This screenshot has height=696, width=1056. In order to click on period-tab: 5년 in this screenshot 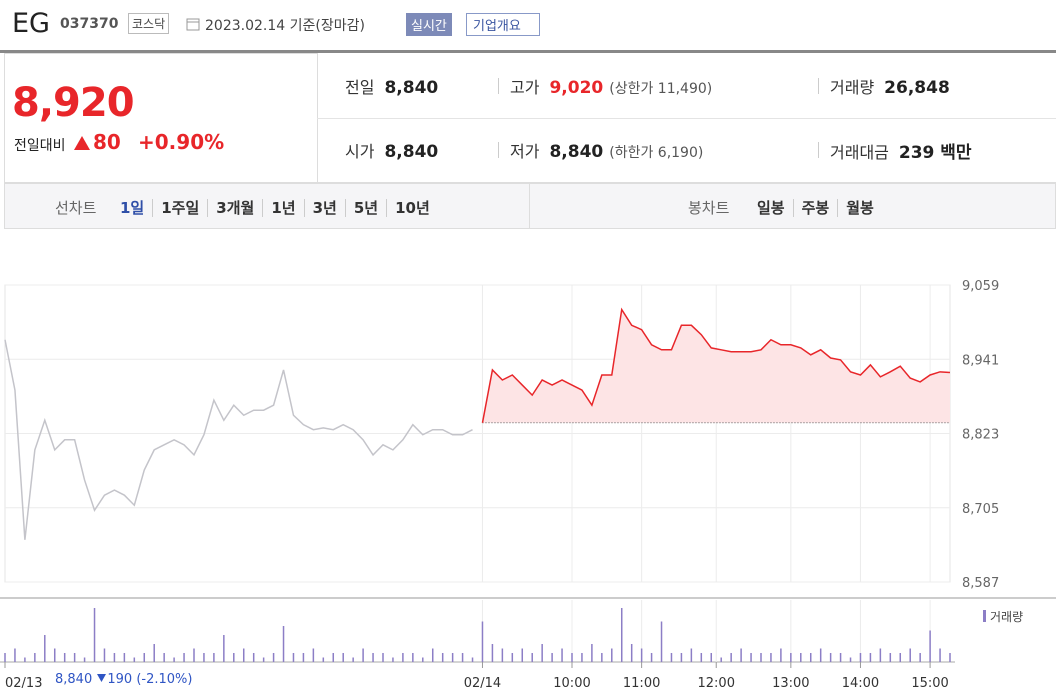, I will do `click(365, 208)`.